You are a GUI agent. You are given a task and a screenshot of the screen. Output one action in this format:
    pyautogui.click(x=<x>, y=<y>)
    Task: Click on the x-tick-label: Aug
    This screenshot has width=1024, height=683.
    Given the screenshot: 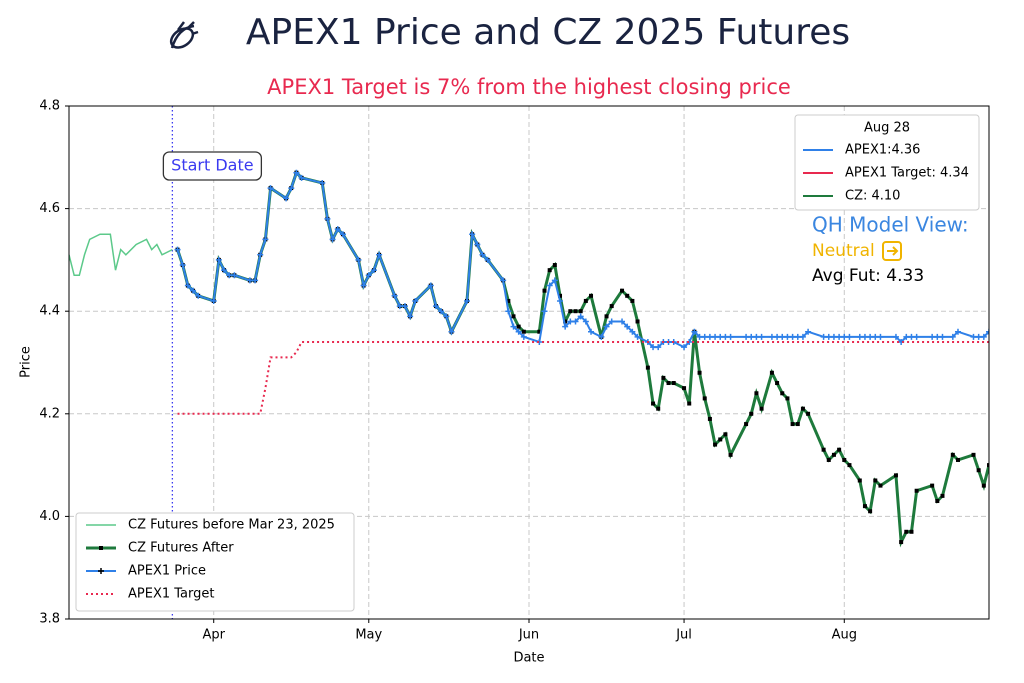 What is the action you would take?
    pyautogui.click(x=844, y=635)
    